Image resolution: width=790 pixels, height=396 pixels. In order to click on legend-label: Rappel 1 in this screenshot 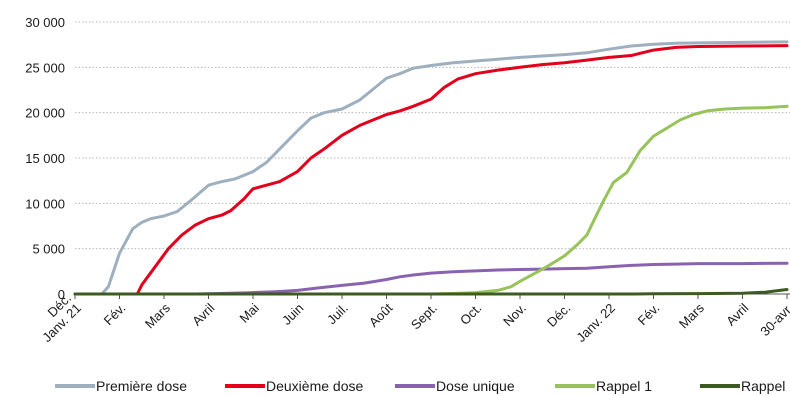, I will do `click(624, 386)`.